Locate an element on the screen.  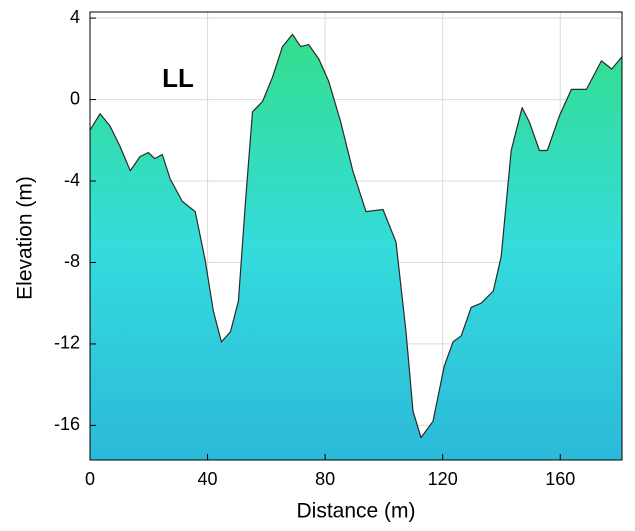
x-axis-title: Distance (m) is located at coordinates (355, 511).